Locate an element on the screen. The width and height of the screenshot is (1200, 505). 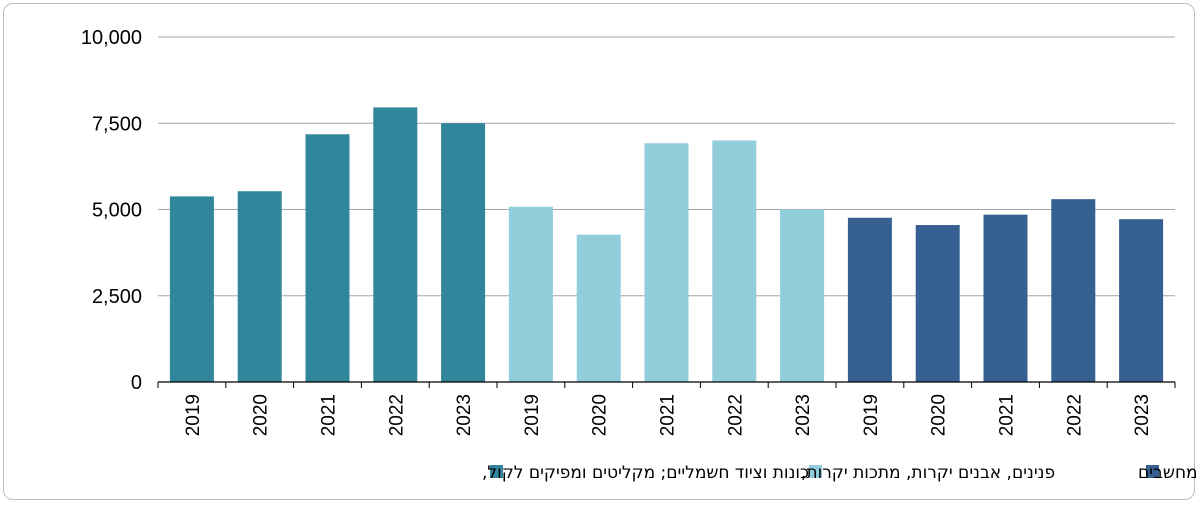
bar-series1-2020 is located at coordinates (259, 286).